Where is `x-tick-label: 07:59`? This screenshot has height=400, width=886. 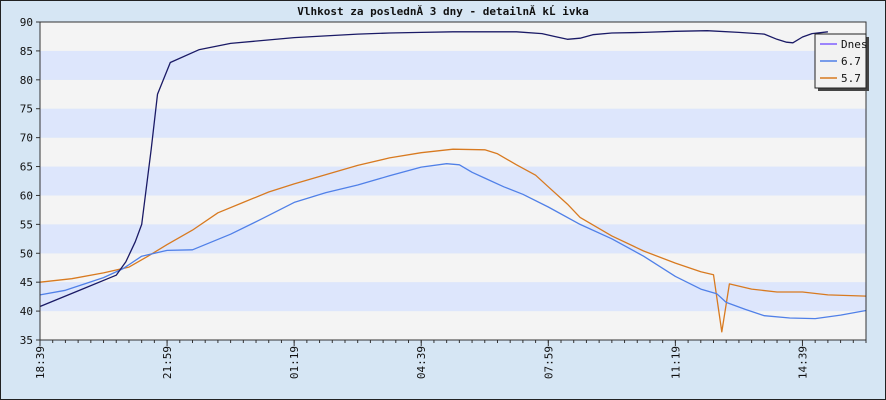 x-tick-label: 07:59 is located at coordinates (548, 362).